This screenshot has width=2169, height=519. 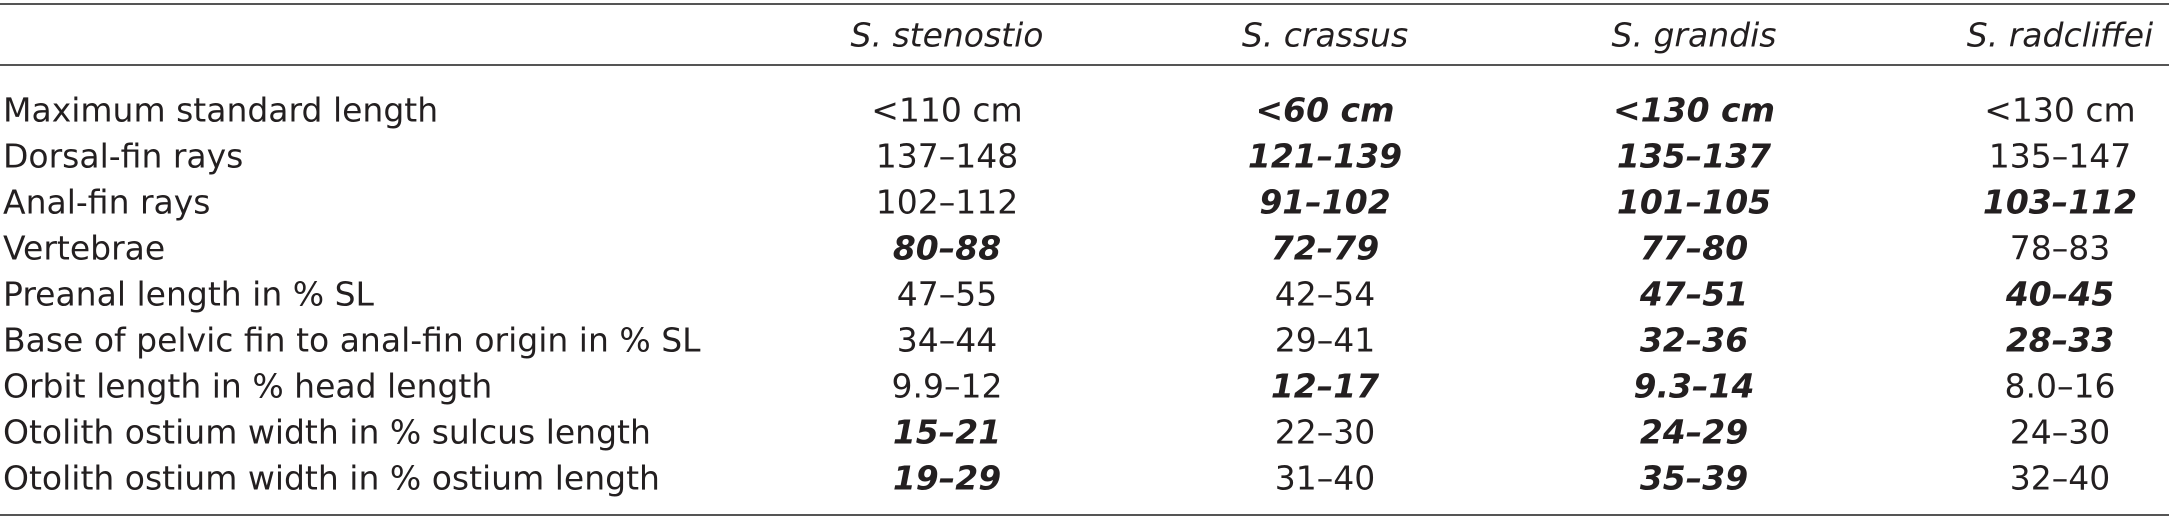 I want to click on cell: 24–30, so click(x=2060, y=432).